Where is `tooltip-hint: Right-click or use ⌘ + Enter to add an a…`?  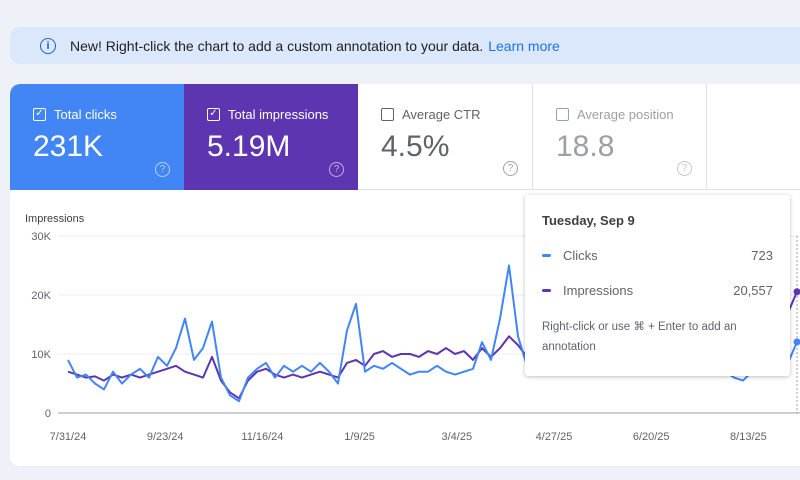 tooltip-hint: Right-click or use ⌘ + Enter to add an a… is located at coordinates (639, 337).